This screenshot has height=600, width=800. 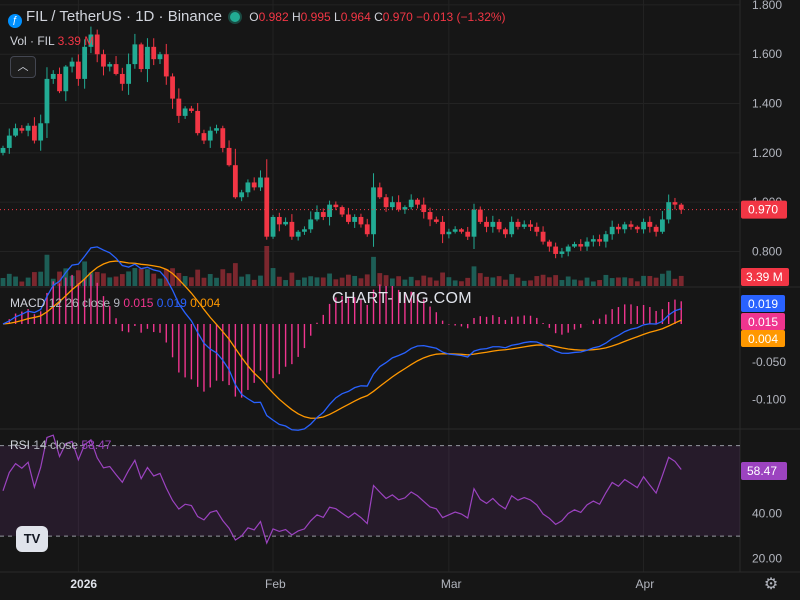 I want to click on macd-value-tag, so click(x=763, y=321).